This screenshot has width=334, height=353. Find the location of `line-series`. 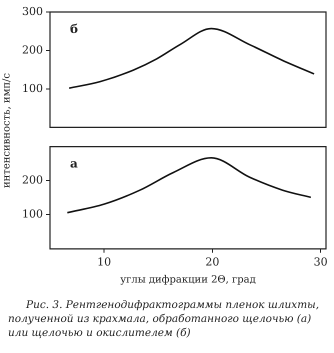

line-series is located at coordinates (189, 185).